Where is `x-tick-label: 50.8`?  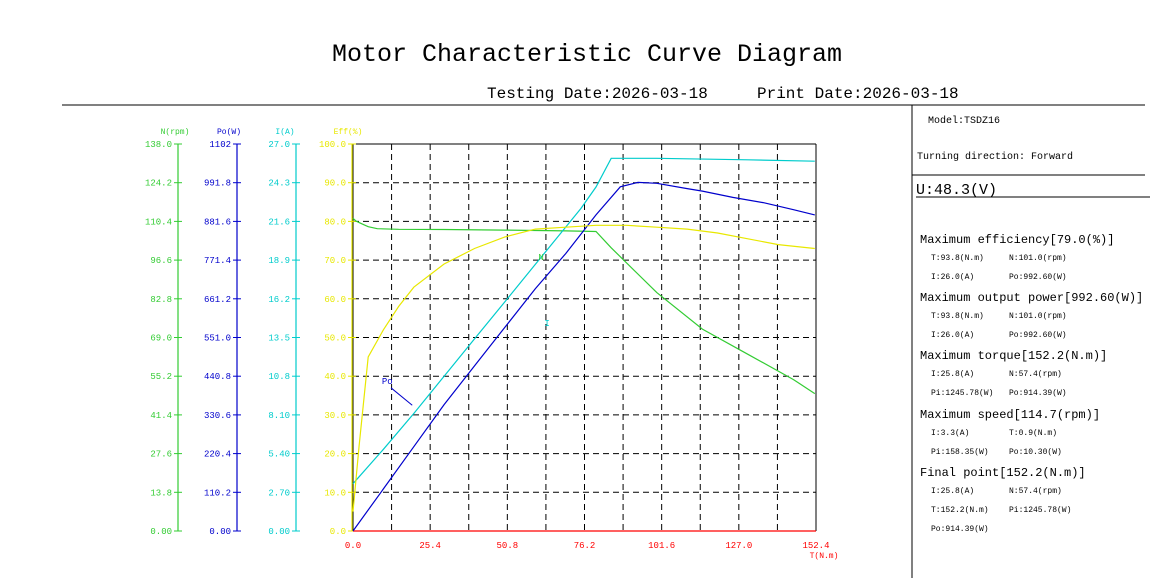 x-tick-label: 50.8 is located at coordinates (508, 546).